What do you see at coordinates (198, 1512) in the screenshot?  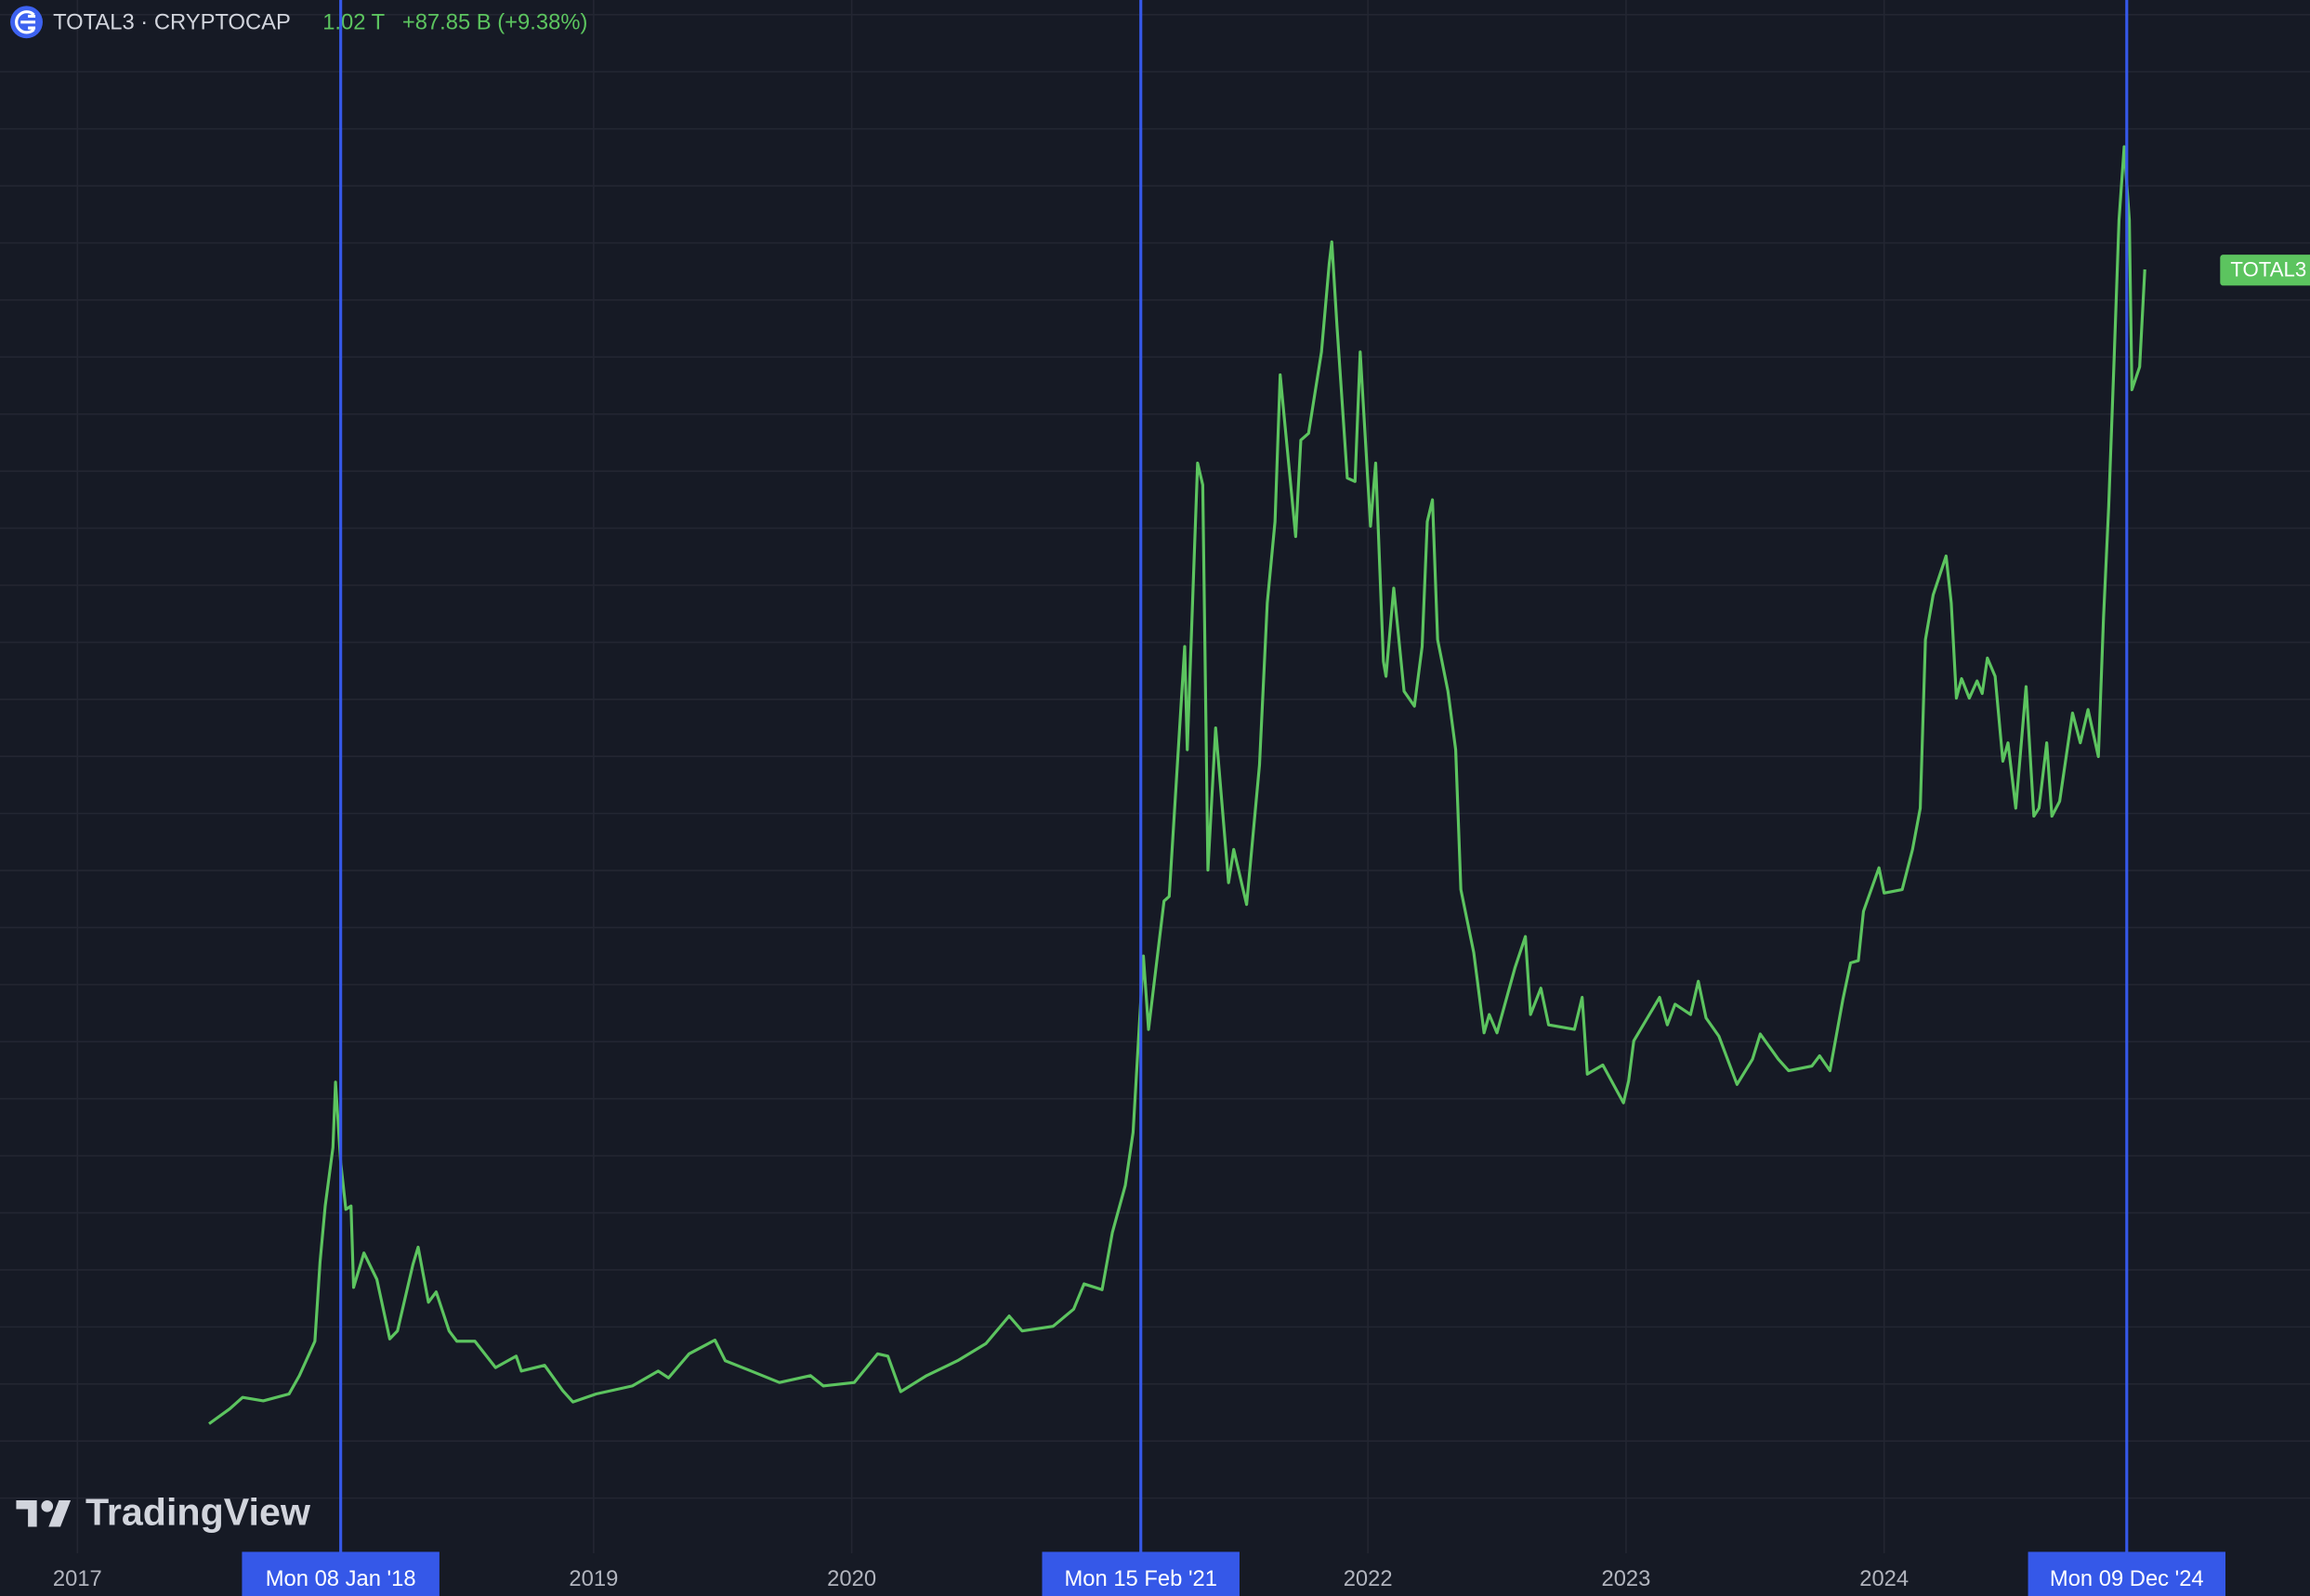 I see `watermark: TradingView` at bounding box center [198, 1512].